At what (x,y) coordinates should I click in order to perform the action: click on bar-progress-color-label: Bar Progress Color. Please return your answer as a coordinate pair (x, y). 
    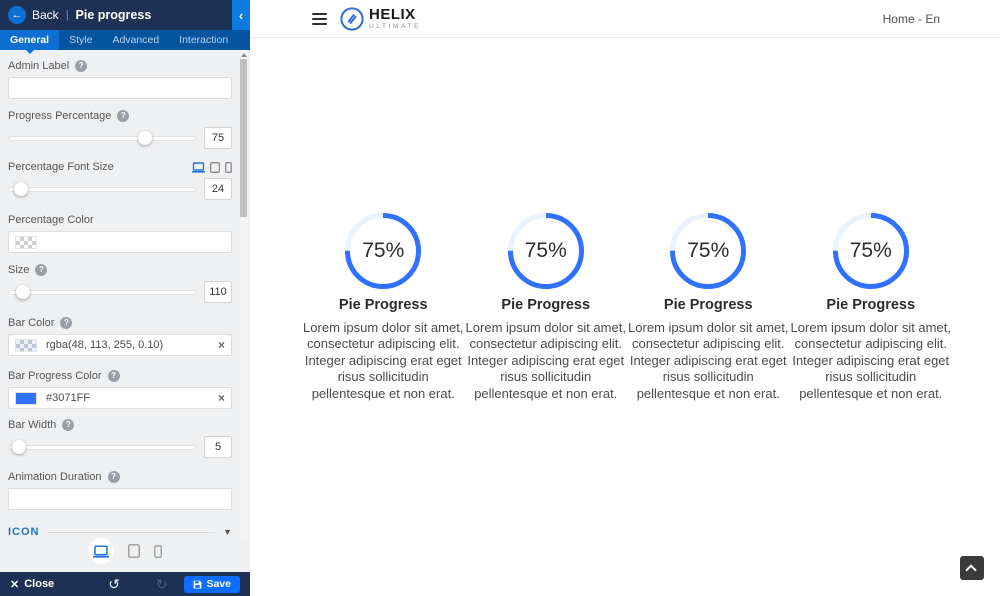
    Looking at the image, I should click on (55, 376).